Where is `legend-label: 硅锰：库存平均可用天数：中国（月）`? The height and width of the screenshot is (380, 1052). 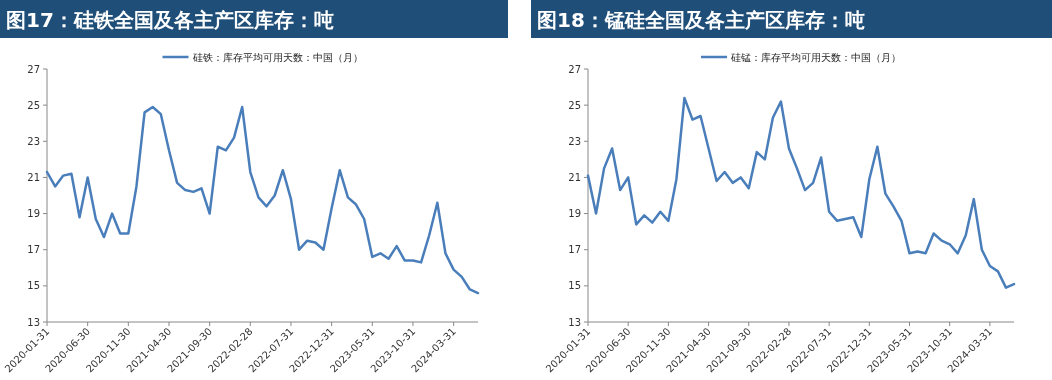
legend-label: 硅锰：库存平均可用天数：中国（月） is located at coordinates (815, 57).